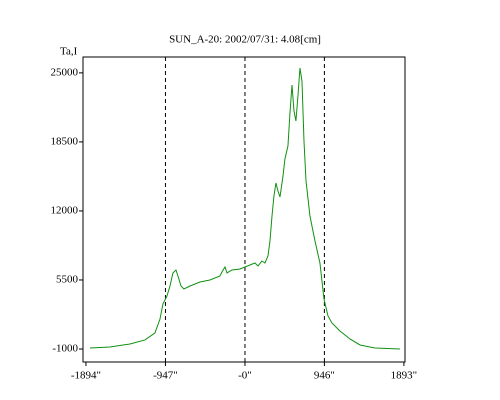  What do you see at coordinates (65, 141) in the screenshot?
I see `y-tick-label: 18500` at bounding box center [65, 141].